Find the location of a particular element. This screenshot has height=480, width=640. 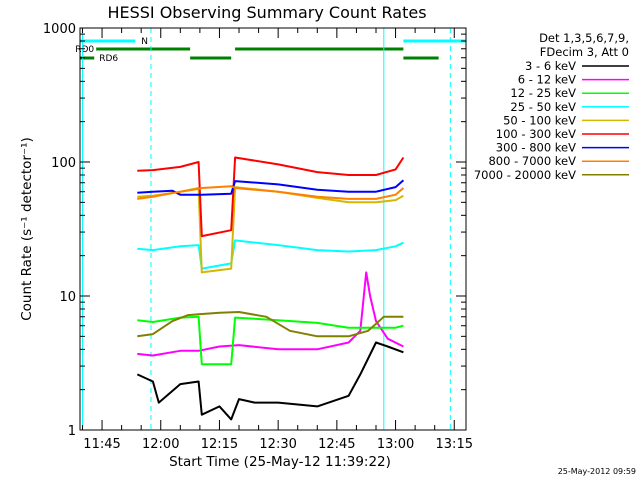

legend-label-800-7000-kev: 800 - 7000 keV is located at coordinates (532, 161).